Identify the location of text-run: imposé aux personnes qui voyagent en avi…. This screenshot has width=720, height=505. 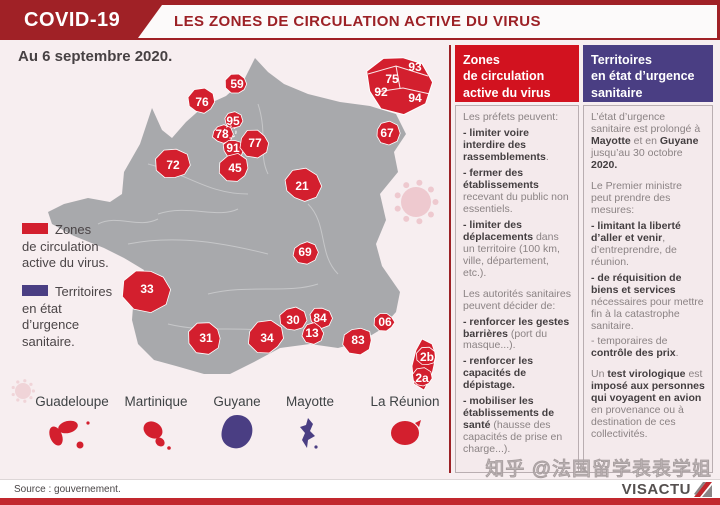
(648, 392).